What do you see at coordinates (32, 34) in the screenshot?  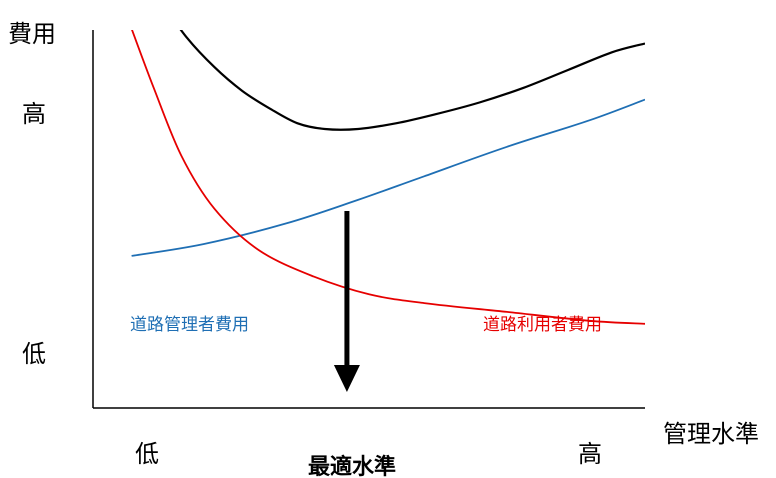 I see `y-axis-title: 費用` at bounding box center [32, 34].